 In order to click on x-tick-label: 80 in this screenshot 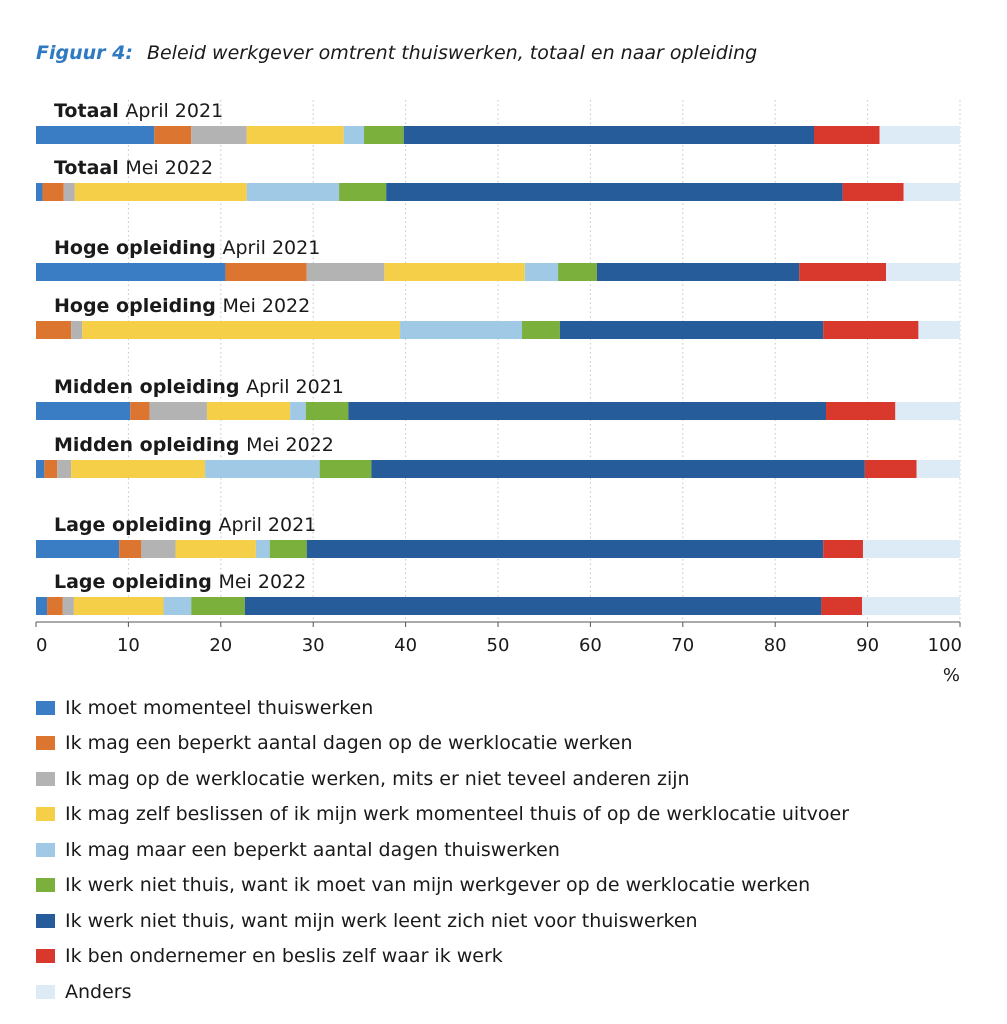, I will do `click(775, 645)`.